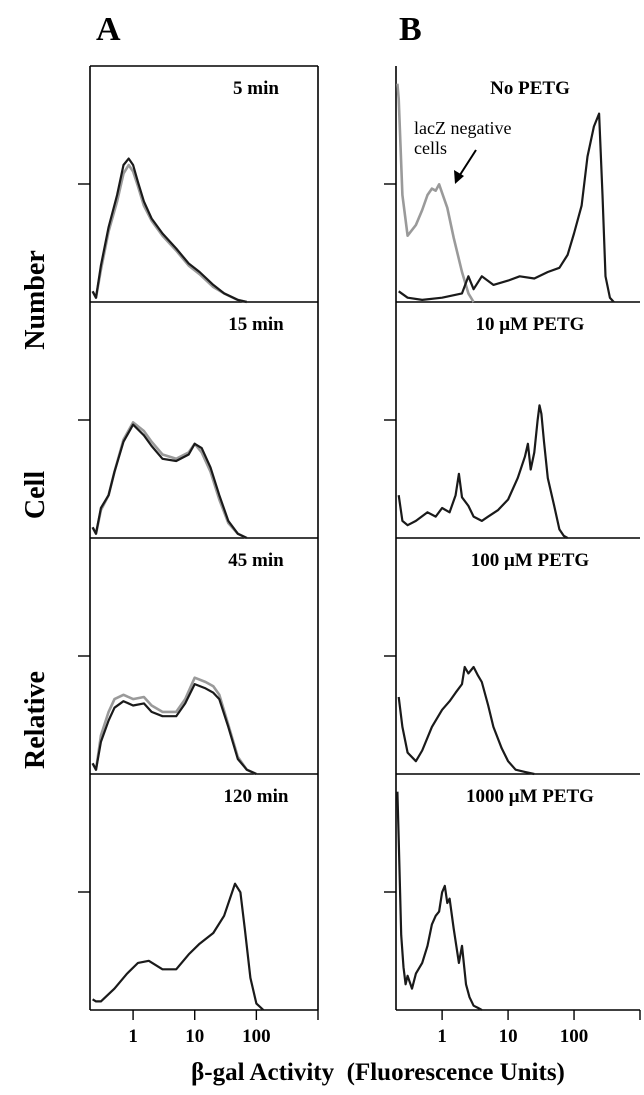 The image size is (644, 1095). I want to click on panel-title: 100 μM PETG, so click(530, 560).